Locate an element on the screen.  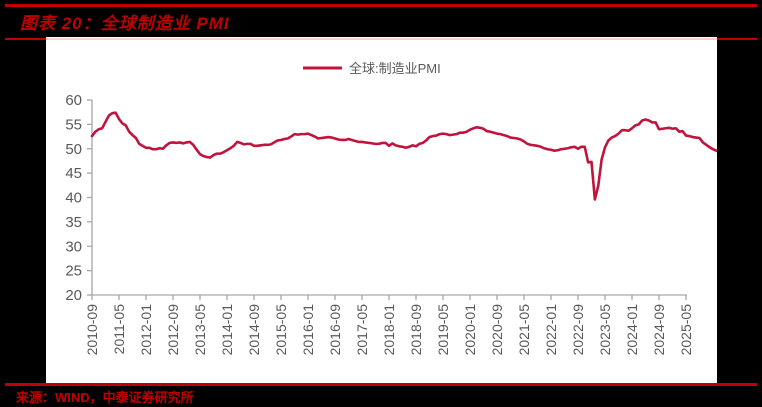
legend: 全球:制造业PMI is located at coordinates (372, 68).